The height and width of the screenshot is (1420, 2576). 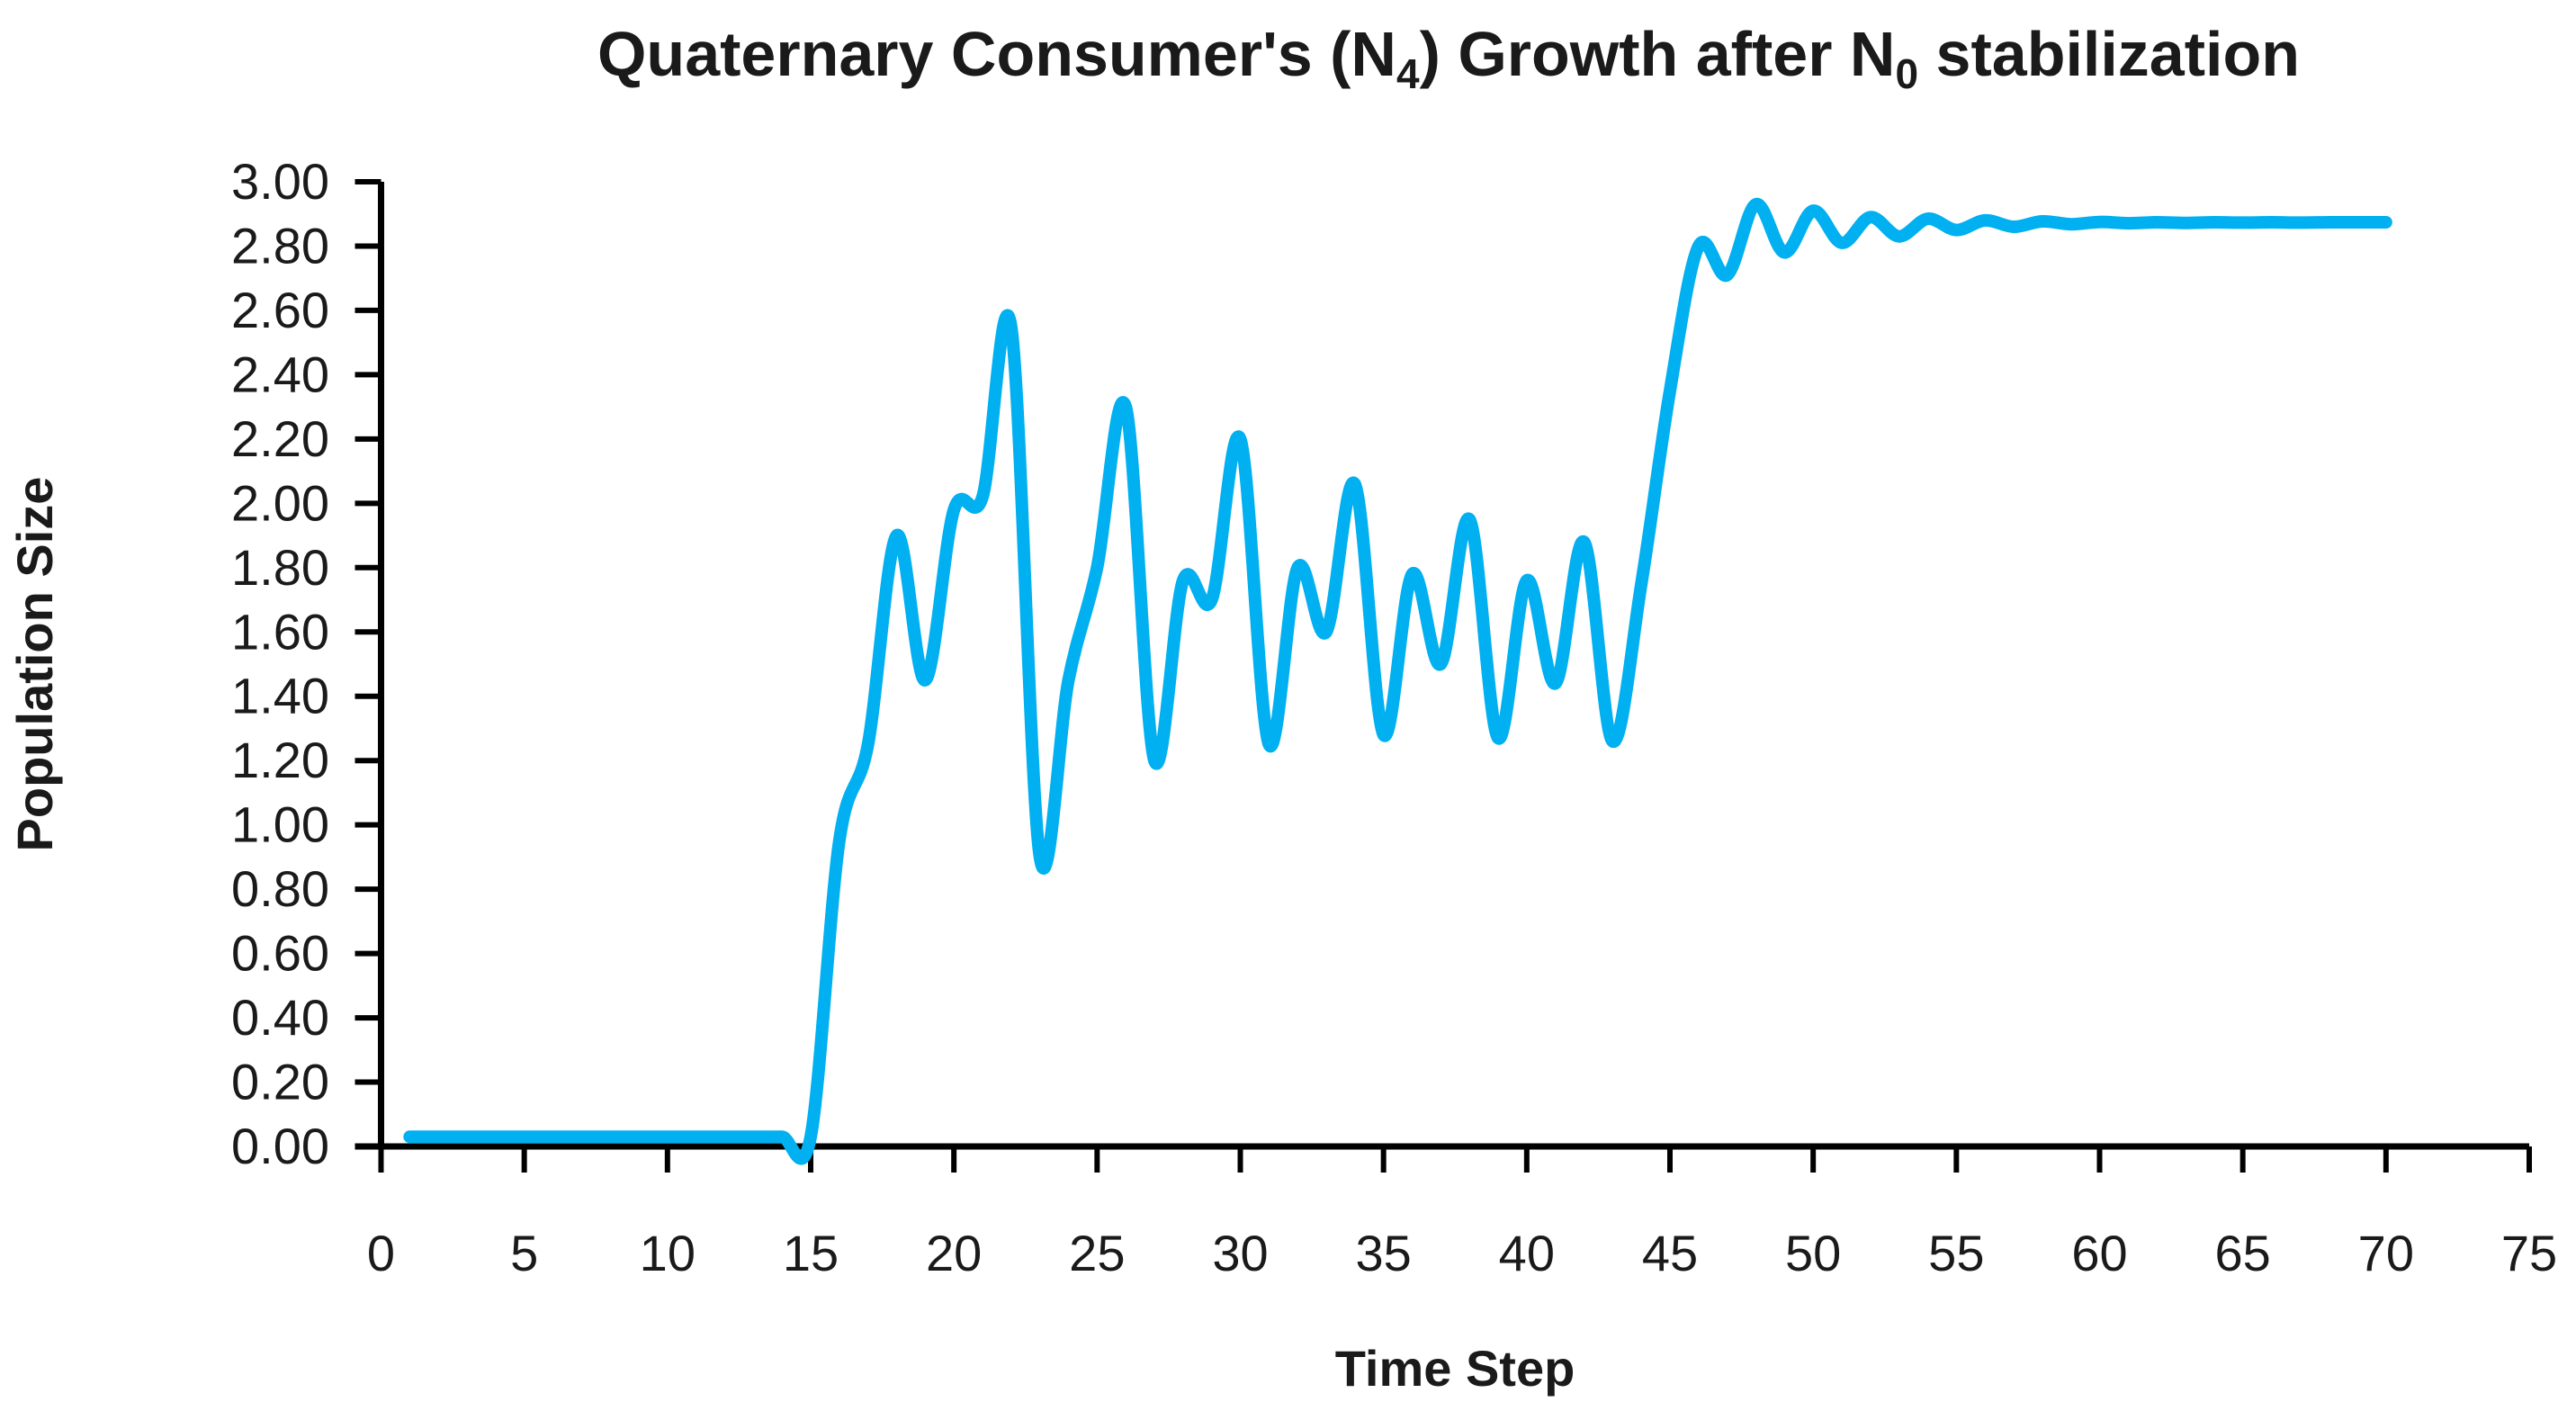 I want to click on y-tick-label: 0.80, so click(x=280, y=889).